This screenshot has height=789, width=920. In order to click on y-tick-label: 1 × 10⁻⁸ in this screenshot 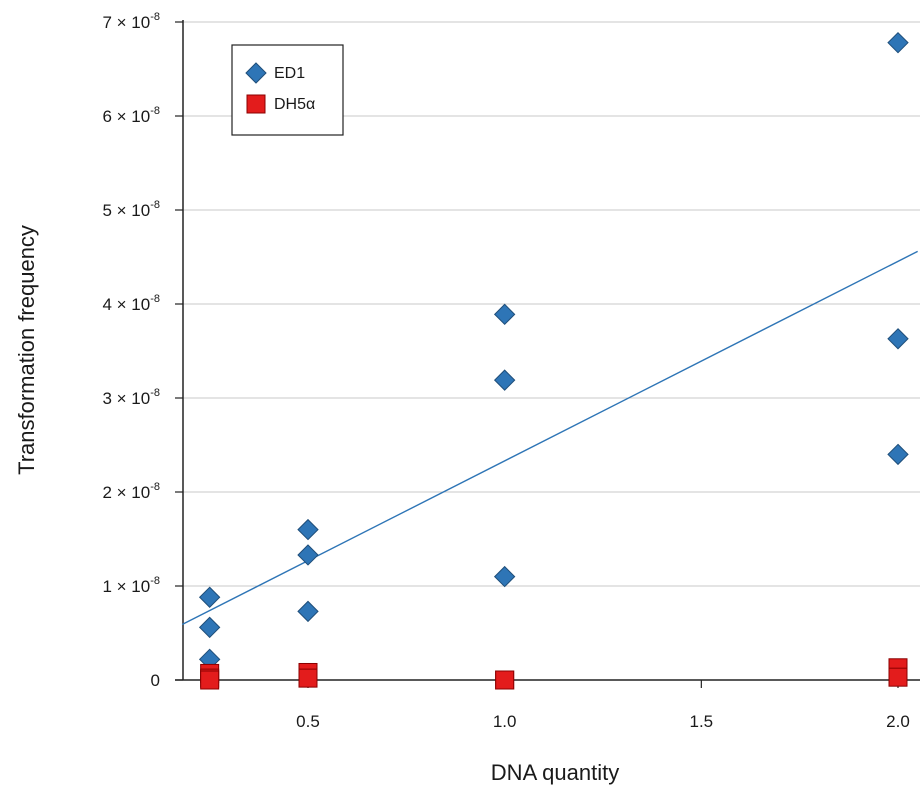, I will do `click(131, 585)`.